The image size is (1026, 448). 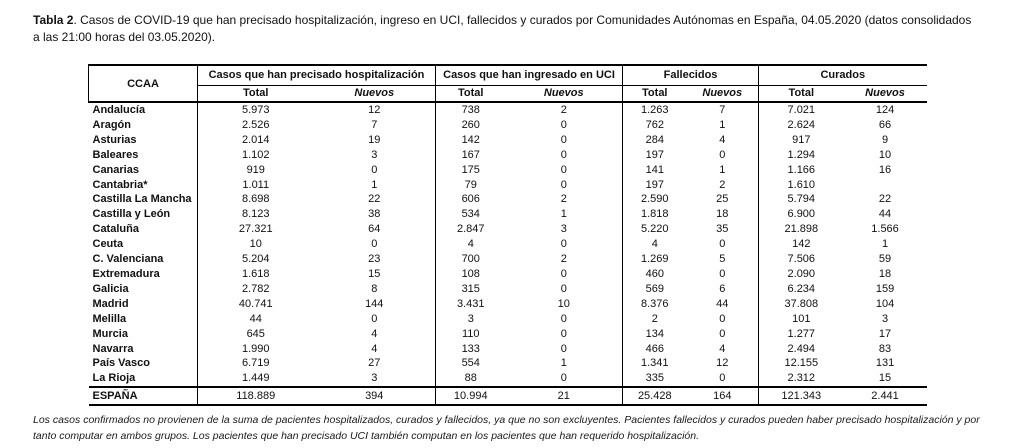 I want to click on total-cell: 569, so click(x=654, y=289).